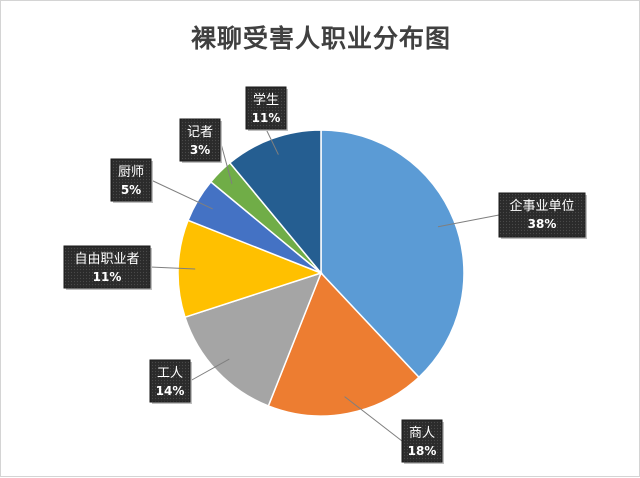  Describe the element at coordinates (541, 206) in the screenshot. I see `slice-category-label: 企事业单位` at that location.